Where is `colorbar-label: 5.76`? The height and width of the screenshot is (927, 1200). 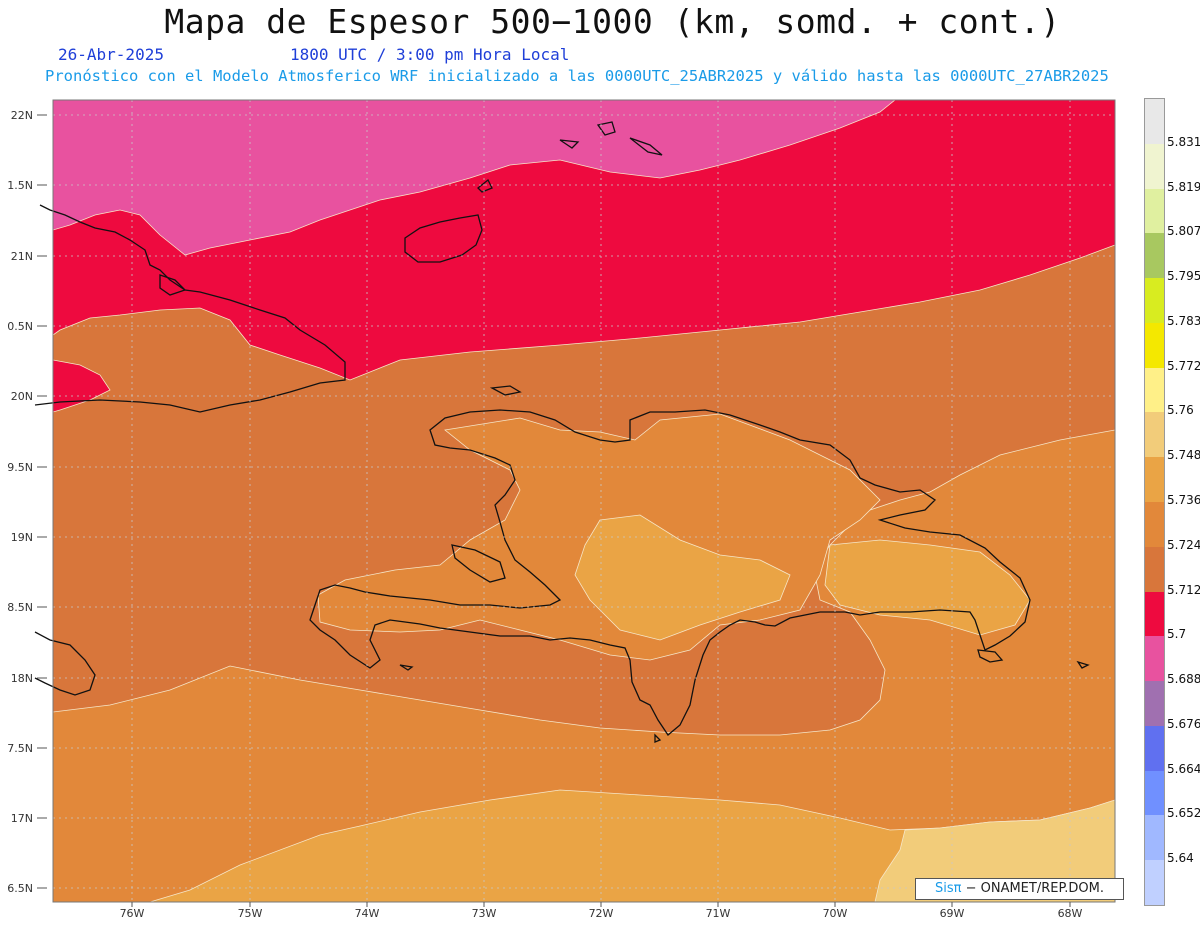
colorbar-label: 5.76 is located at coordinates (1180, 410).